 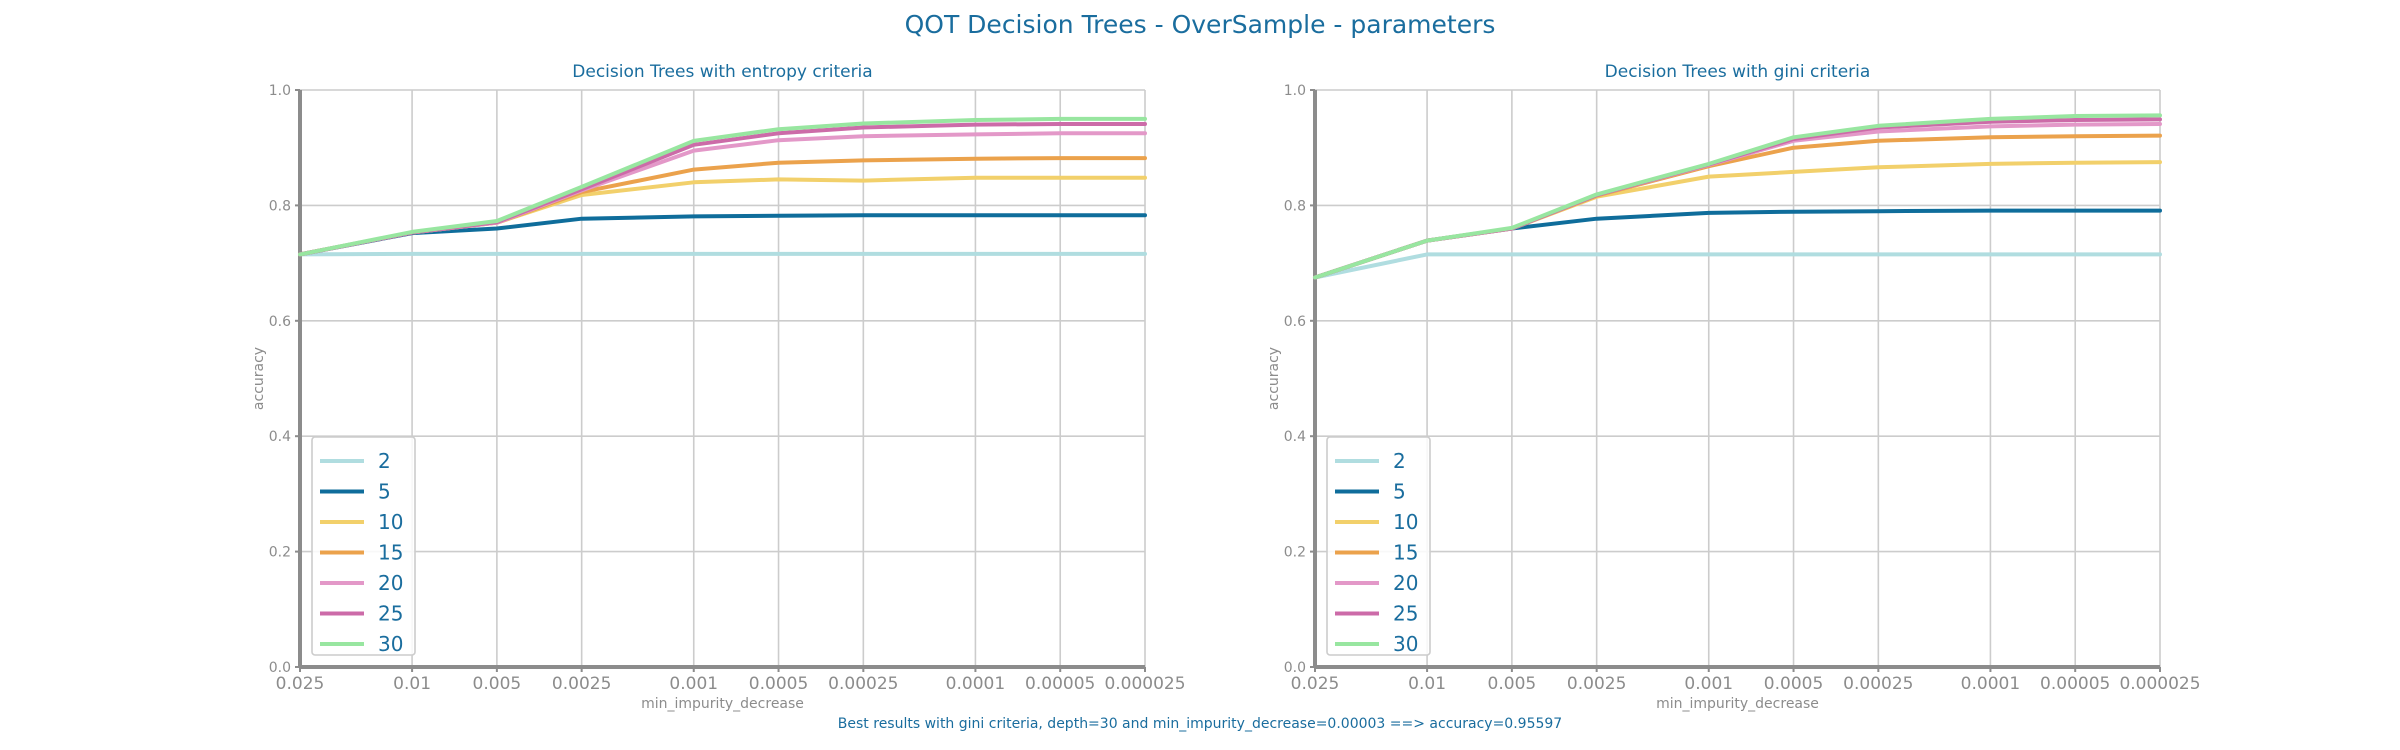 What do you see at coordinates (1738, 72) in the screenshot?
I see `chart-title: Decision Trees with gini criteria` at bounding box center [1738, 72].